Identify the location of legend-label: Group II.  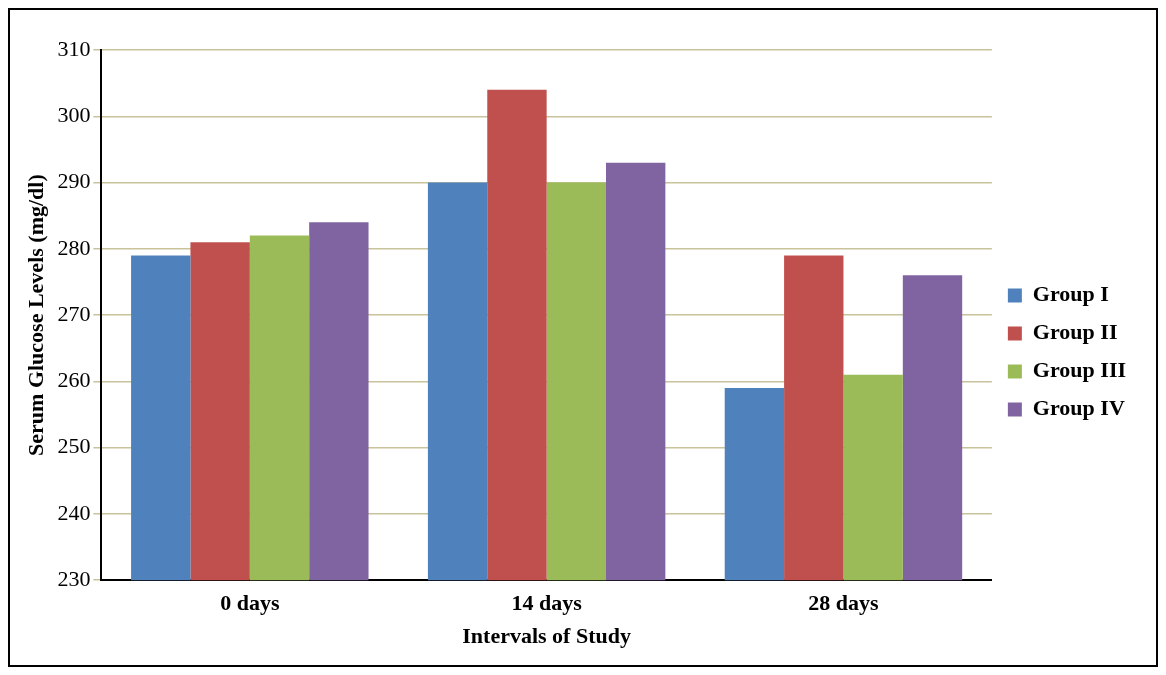
(1075, 332).